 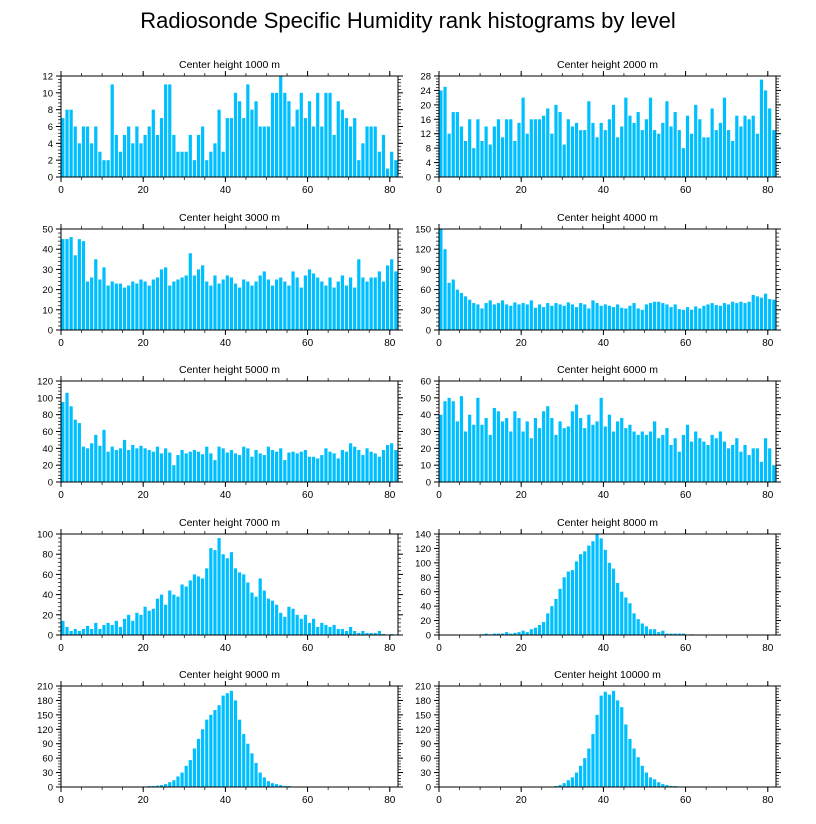 I want to click on y-tick-label: 120, so click(x=45, y=730).